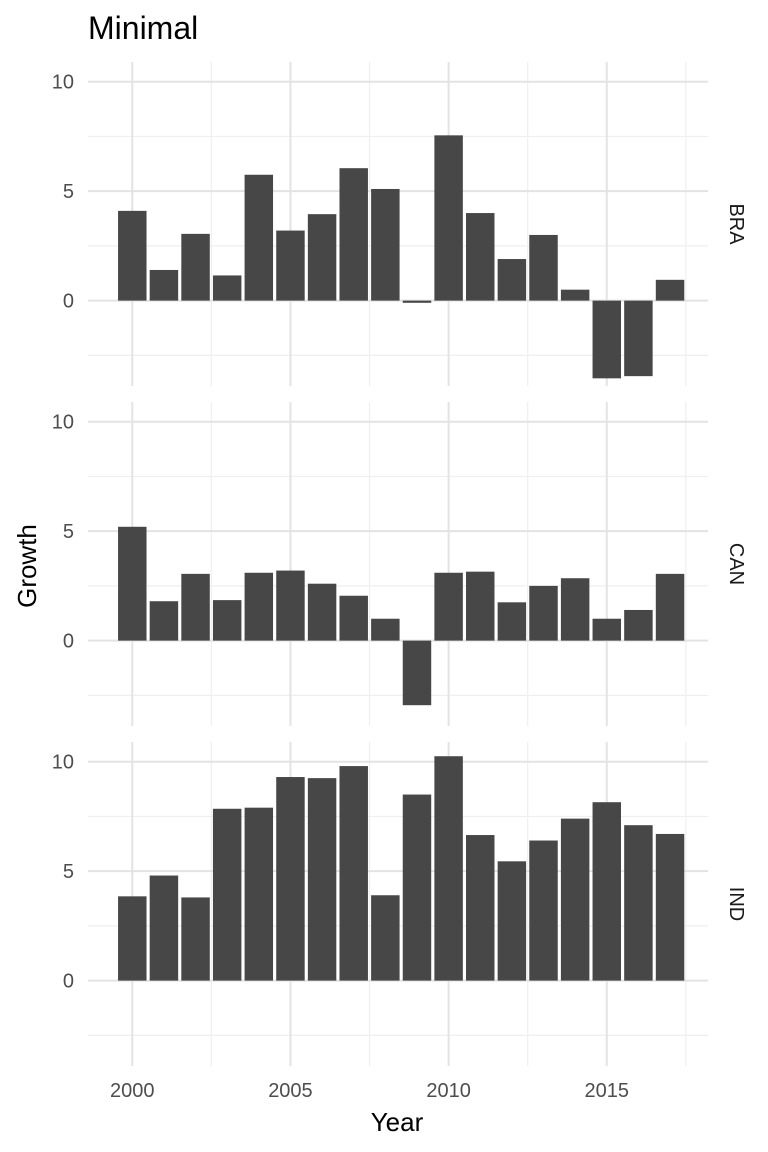 The height and width of the screenshot is (1152, 768). I want to click on bar-bra-2012, so click(512, 280).